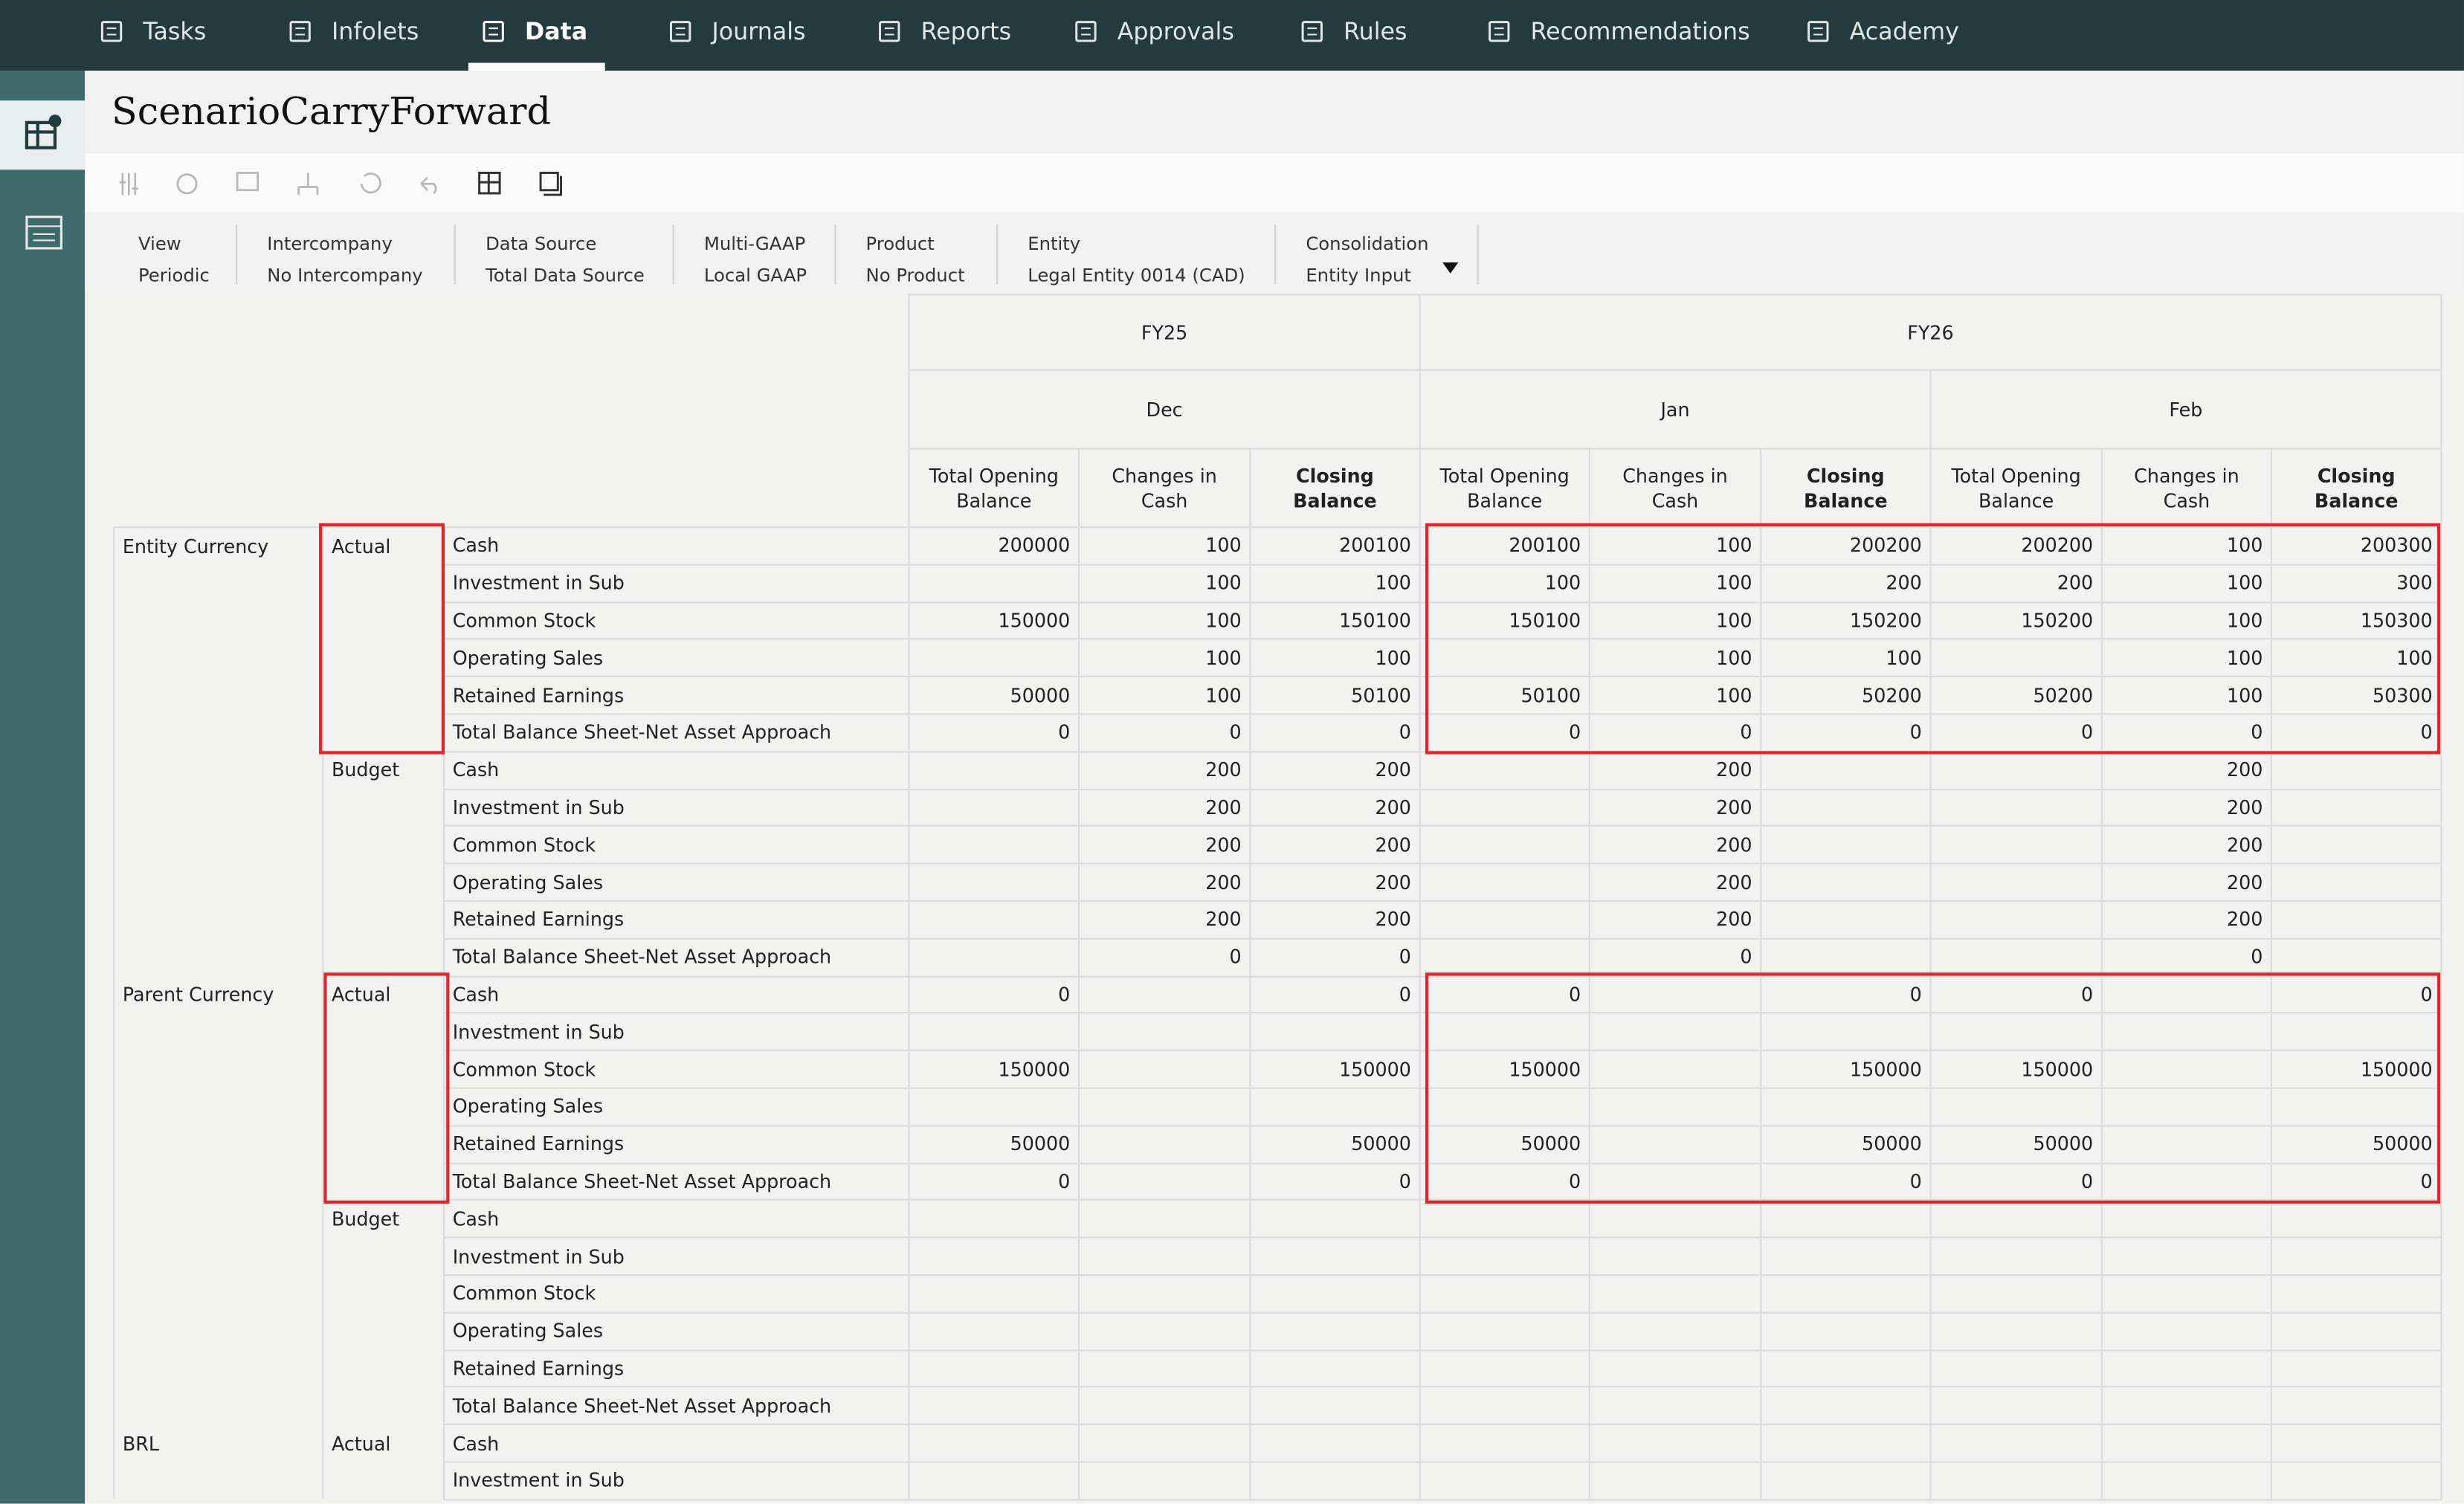 The height and width of the screenshot is (1504, 2464). I want to click on nav-tab: Tasks, so click(153, 35).